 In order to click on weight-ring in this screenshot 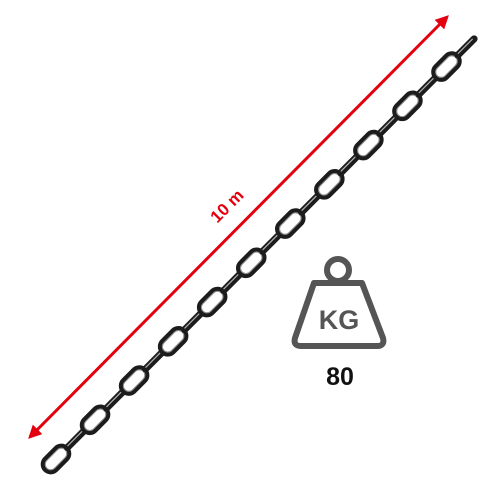, I will do `click(338, 270)`.